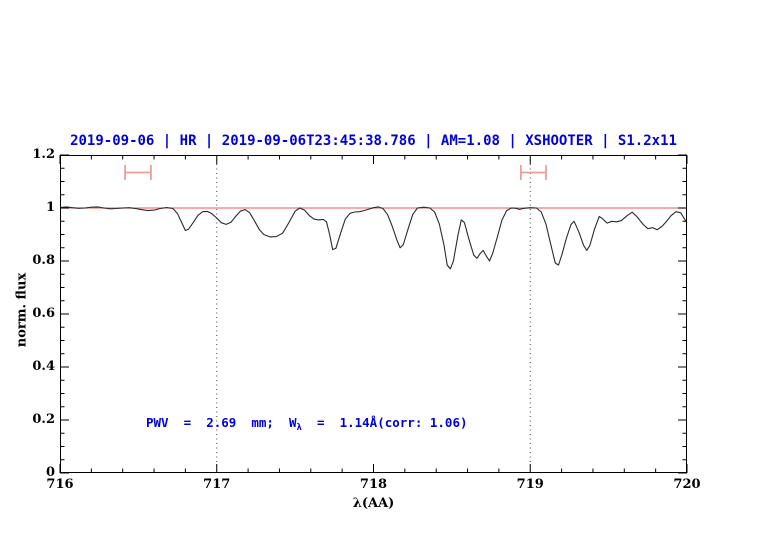  Describe the element at coordinates (60, 484) in the screenshot. I see `x-tick-label: 716` at that location.